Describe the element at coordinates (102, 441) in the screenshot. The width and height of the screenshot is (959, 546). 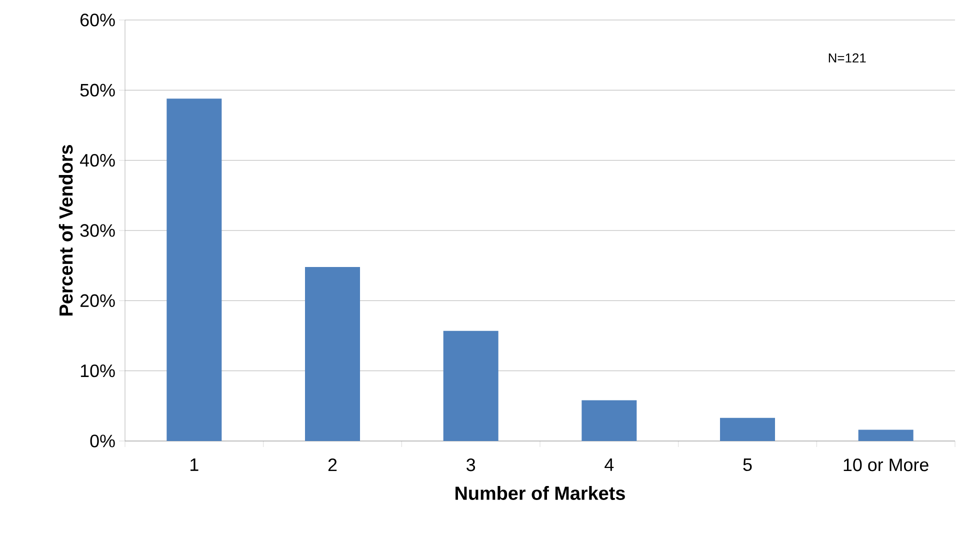
I see `y-tick-label: 0%` at that location.